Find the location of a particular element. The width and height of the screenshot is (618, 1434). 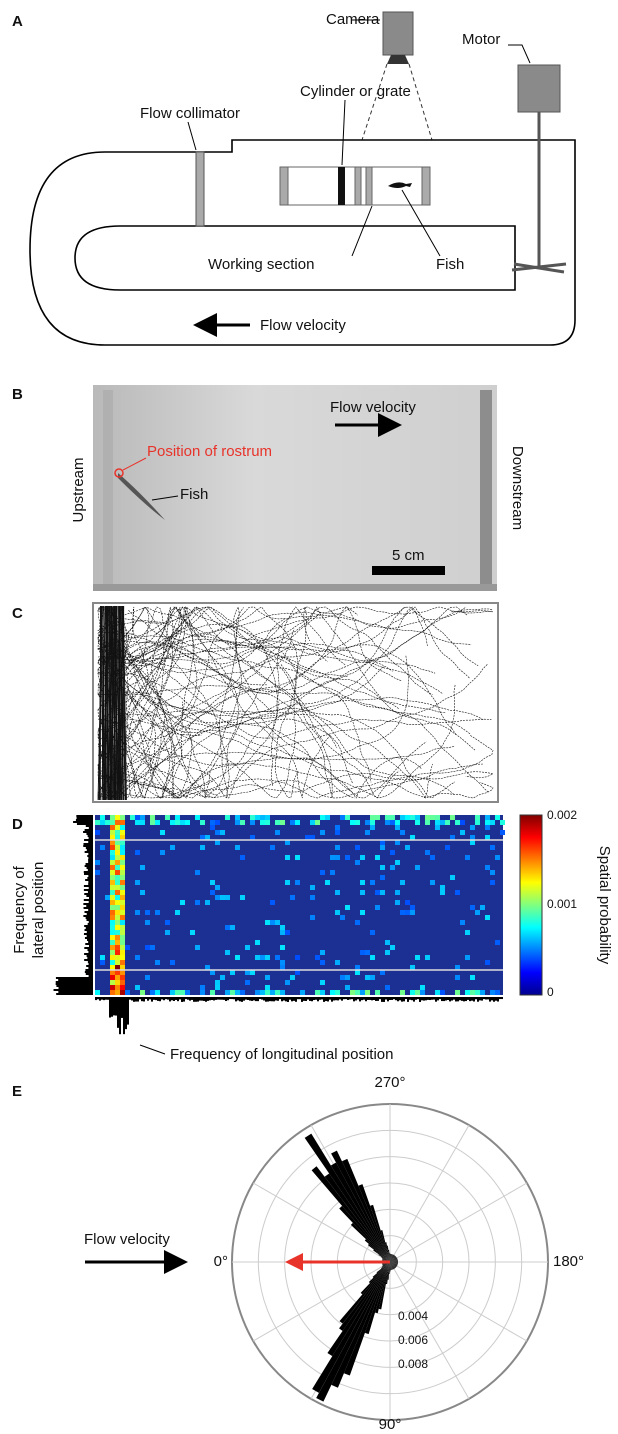

camera-lens is located at coordinates (398, 59).